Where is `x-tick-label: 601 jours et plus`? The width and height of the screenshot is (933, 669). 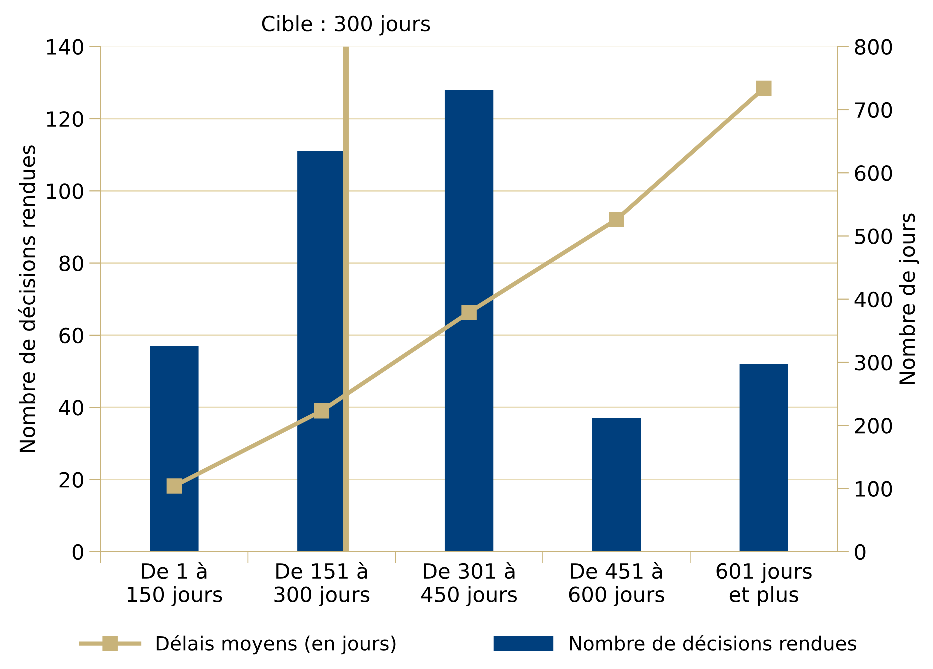
x-tick-label: 601 jours et plus is located at coordinates (764, 585).